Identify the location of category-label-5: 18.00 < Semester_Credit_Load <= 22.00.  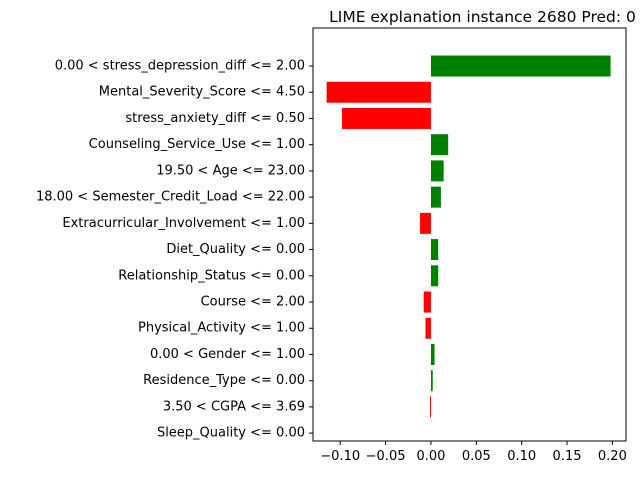
(170, 197).